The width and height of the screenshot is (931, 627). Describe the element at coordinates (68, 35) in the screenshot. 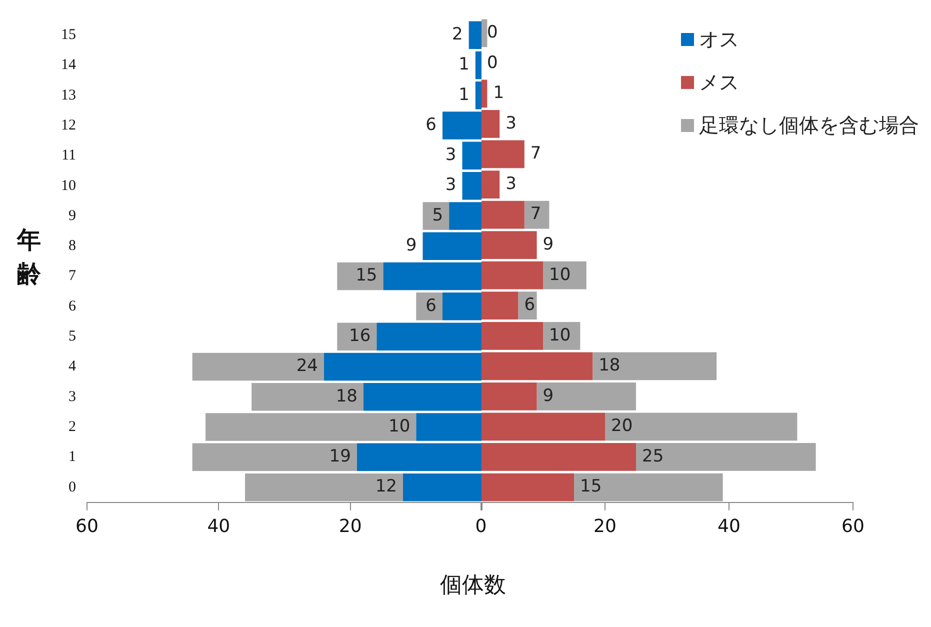

I see `y-tick-label: 15` at that location.